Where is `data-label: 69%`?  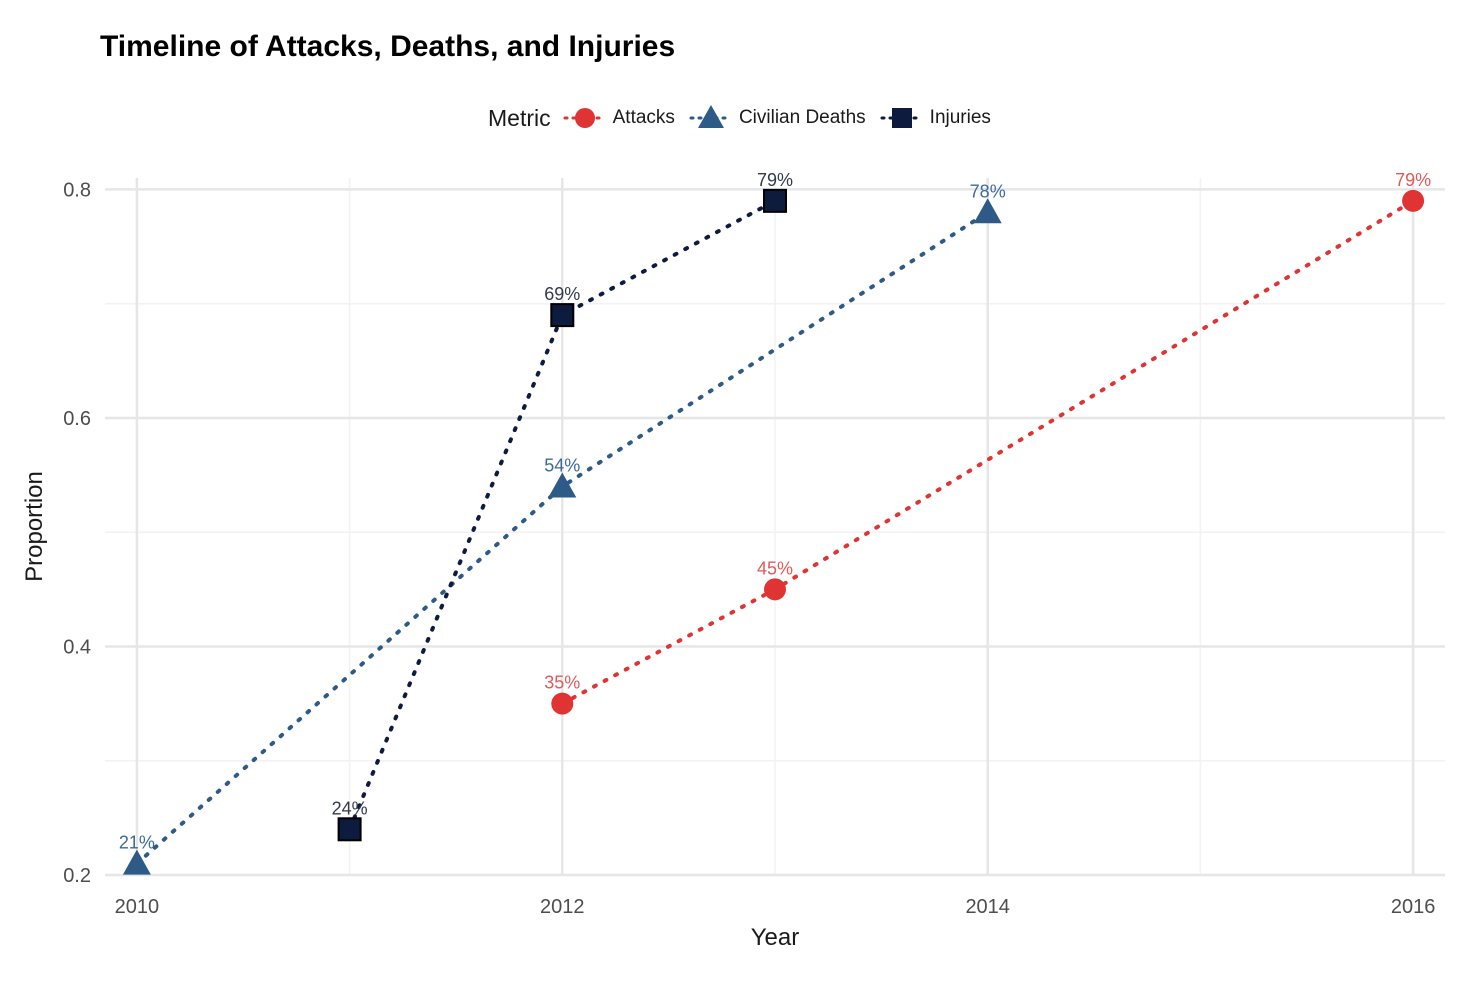 data-label: 69% is located at coordinates (562, 294).